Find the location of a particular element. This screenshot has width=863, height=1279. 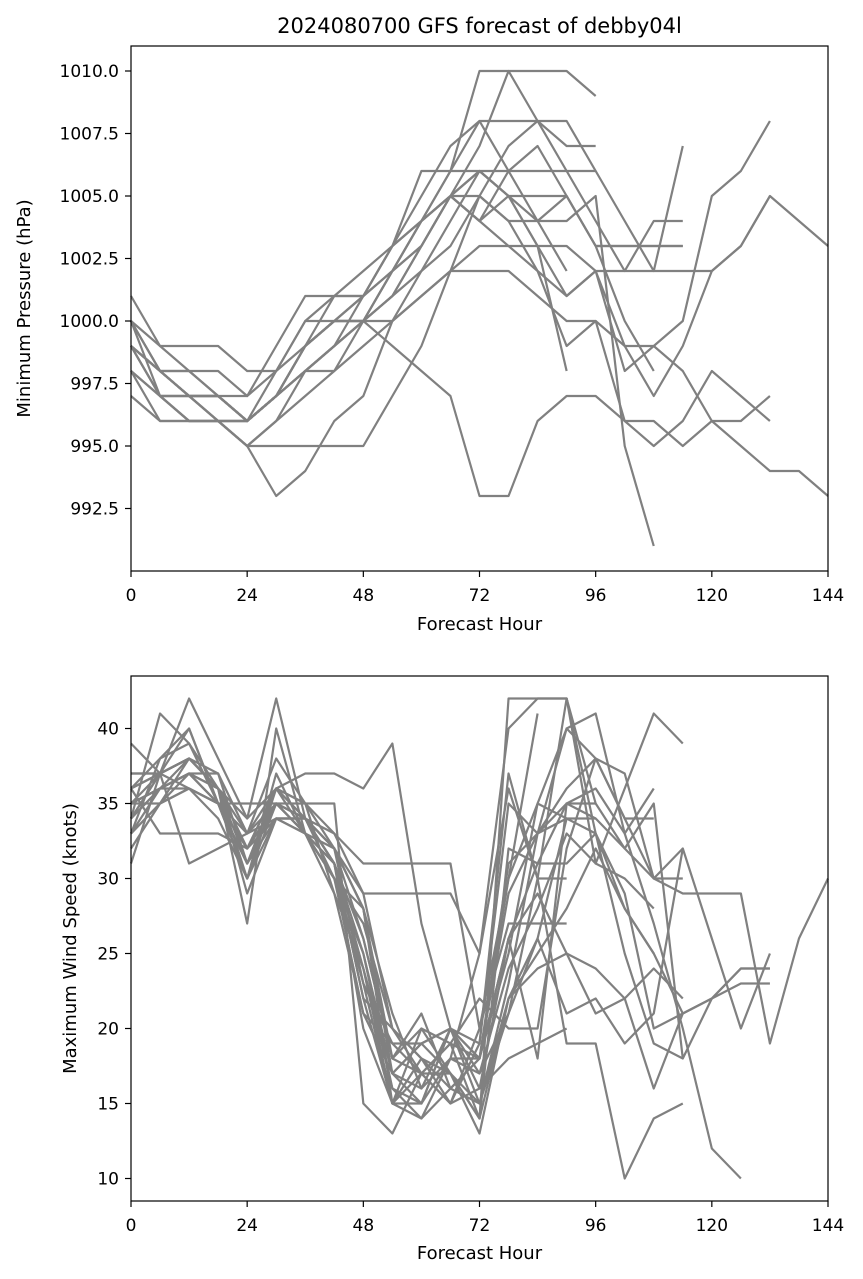

wind-y-tick-label: 40 is located at coordinates (108, 730).